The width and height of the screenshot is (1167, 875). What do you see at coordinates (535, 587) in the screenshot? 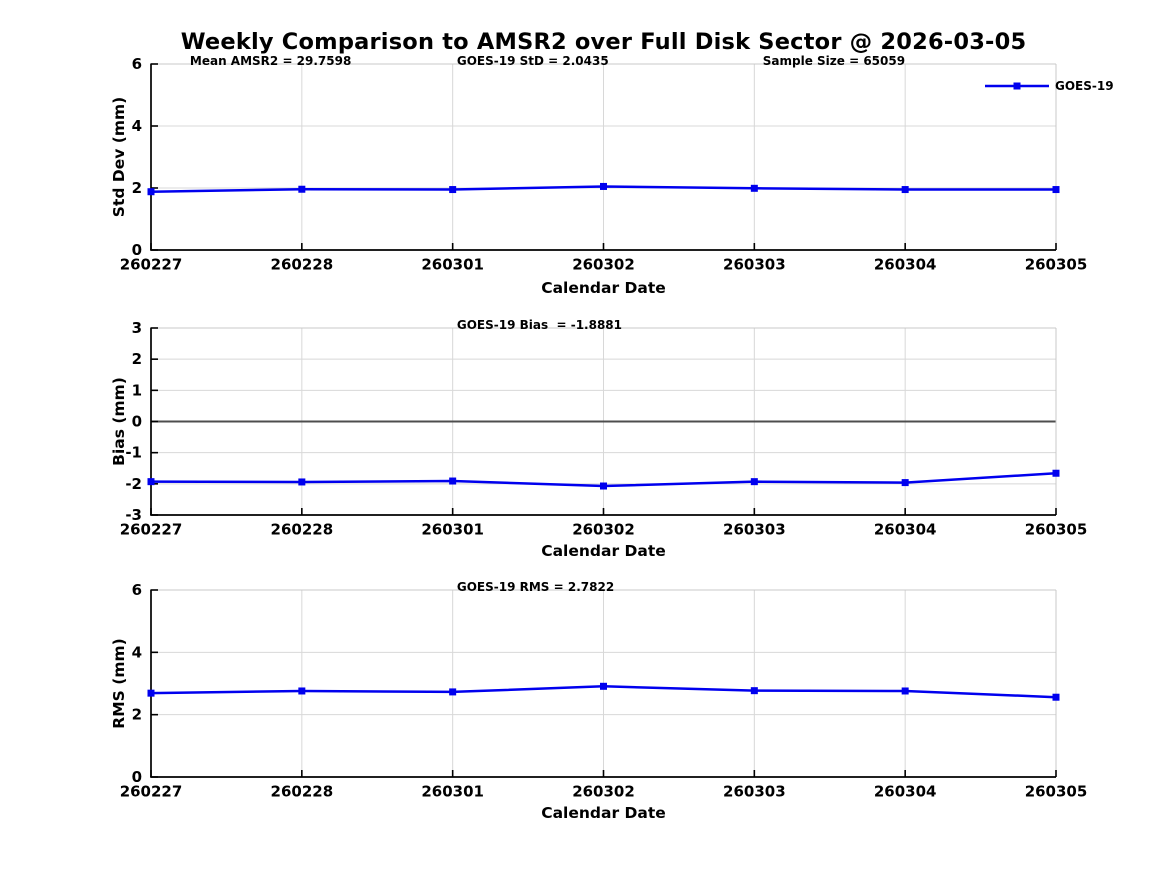
I see `annotation-rms: GOES-19 RMS = 2.7822` at bounding box center [535, 587].